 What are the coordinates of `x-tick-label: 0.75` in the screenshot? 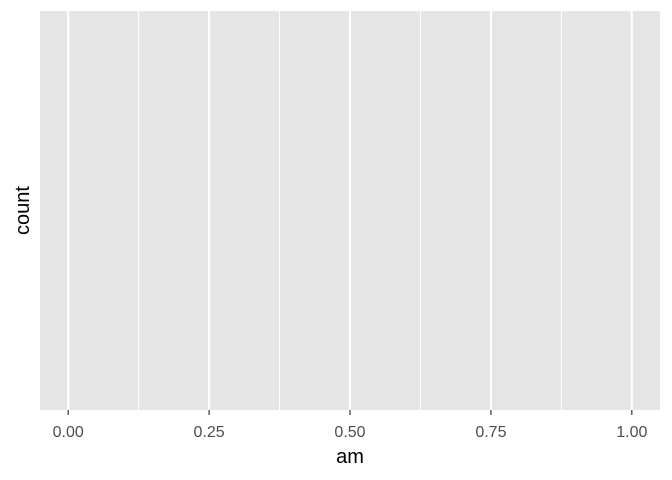 It's located at (490, 432).